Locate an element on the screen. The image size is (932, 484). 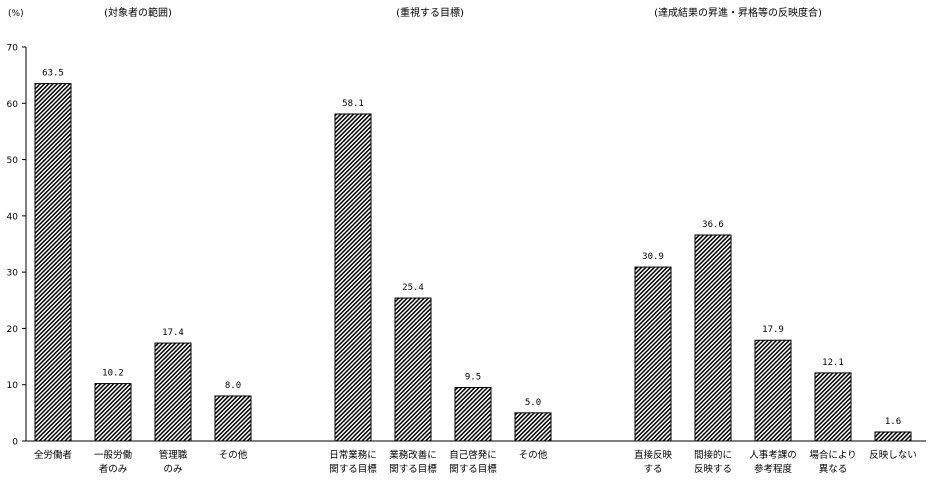
data-label: 25.4 is located at coordinates (413, 288).